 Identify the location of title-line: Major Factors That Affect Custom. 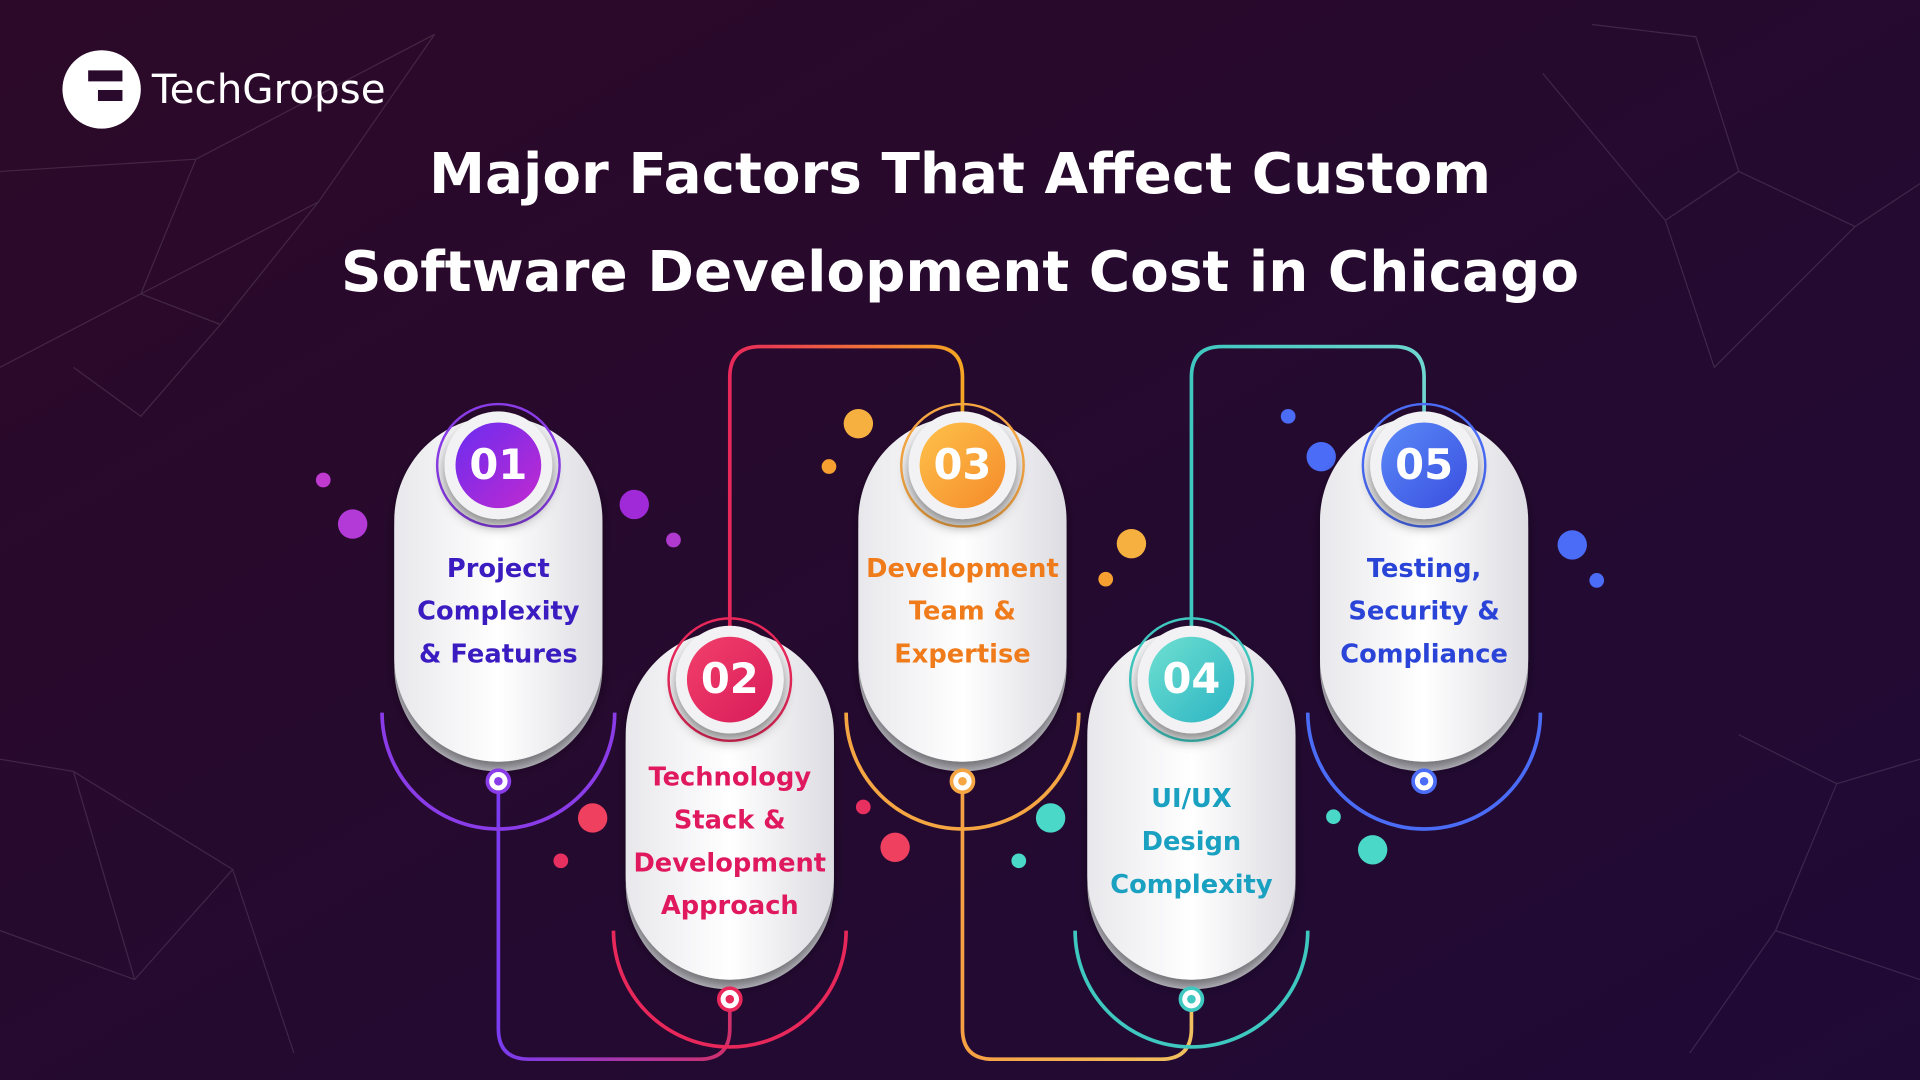
(960, 174).